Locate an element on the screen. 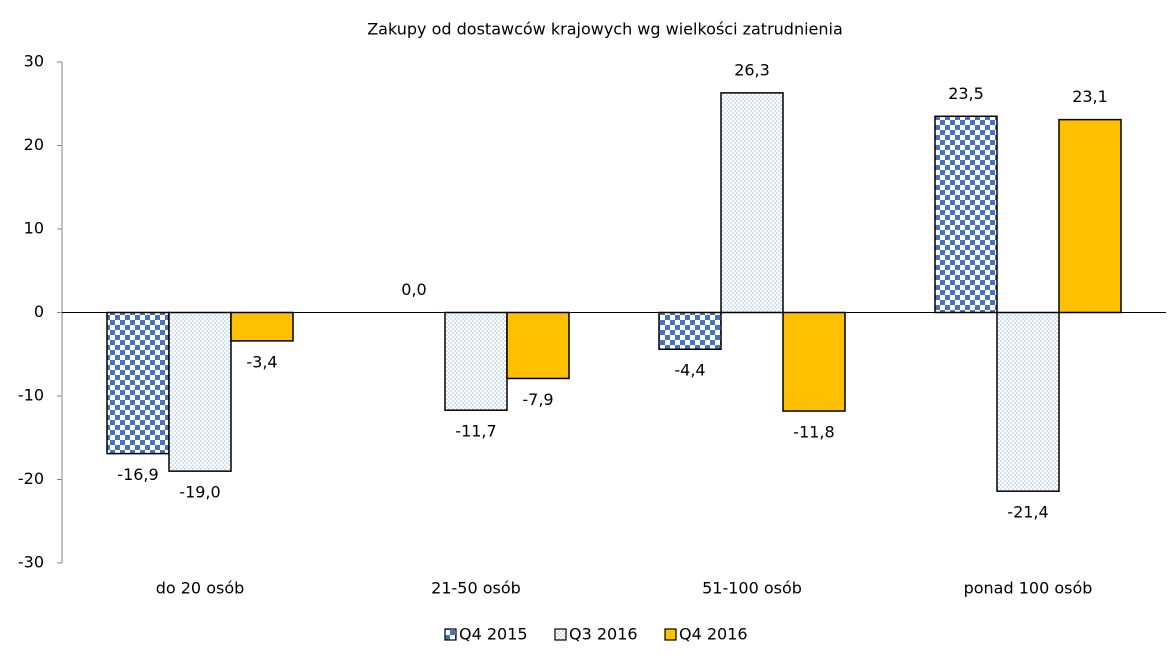  data-label: 0,0 is located at coordinates (413, 289).